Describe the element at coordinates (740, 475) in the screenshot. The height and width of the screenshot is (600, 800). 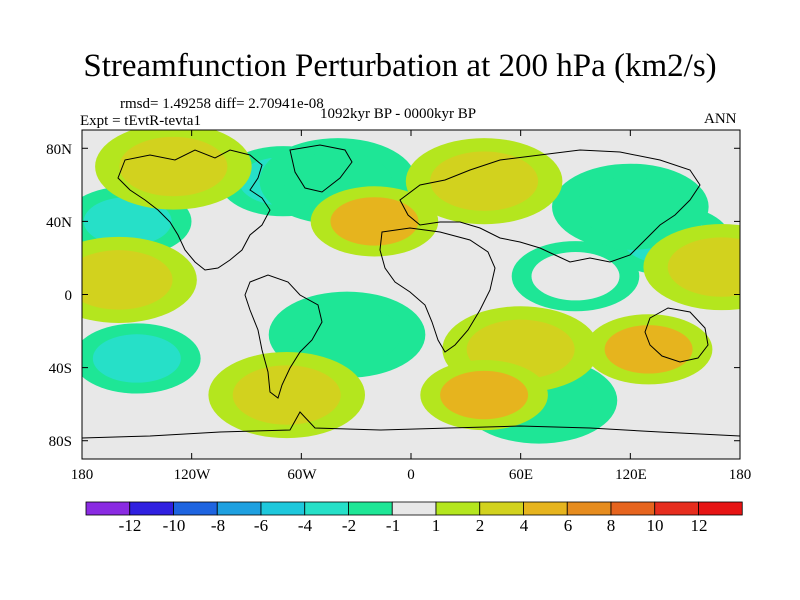
I see `lon-tick-180e: 180` at that location.